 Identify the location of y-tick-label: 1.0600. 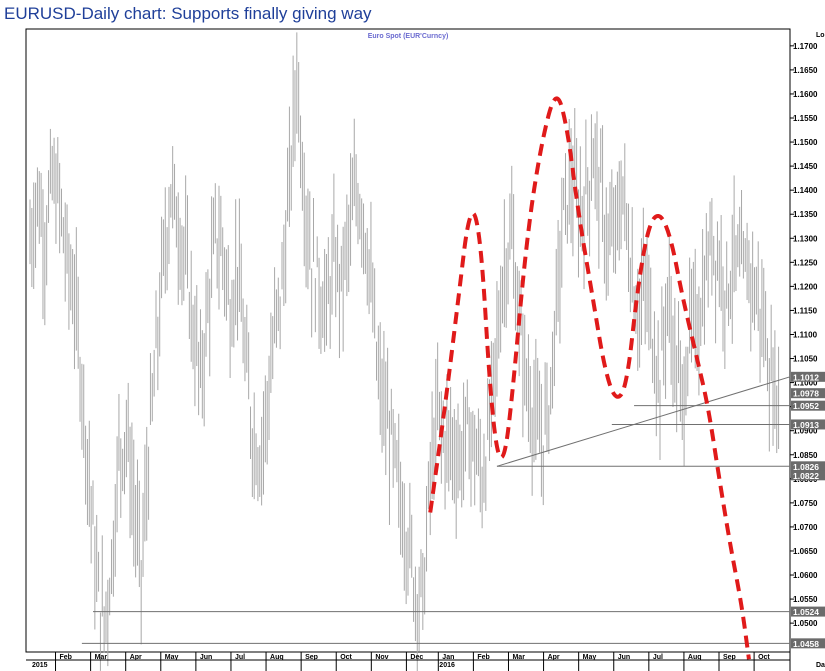
(805, 575).